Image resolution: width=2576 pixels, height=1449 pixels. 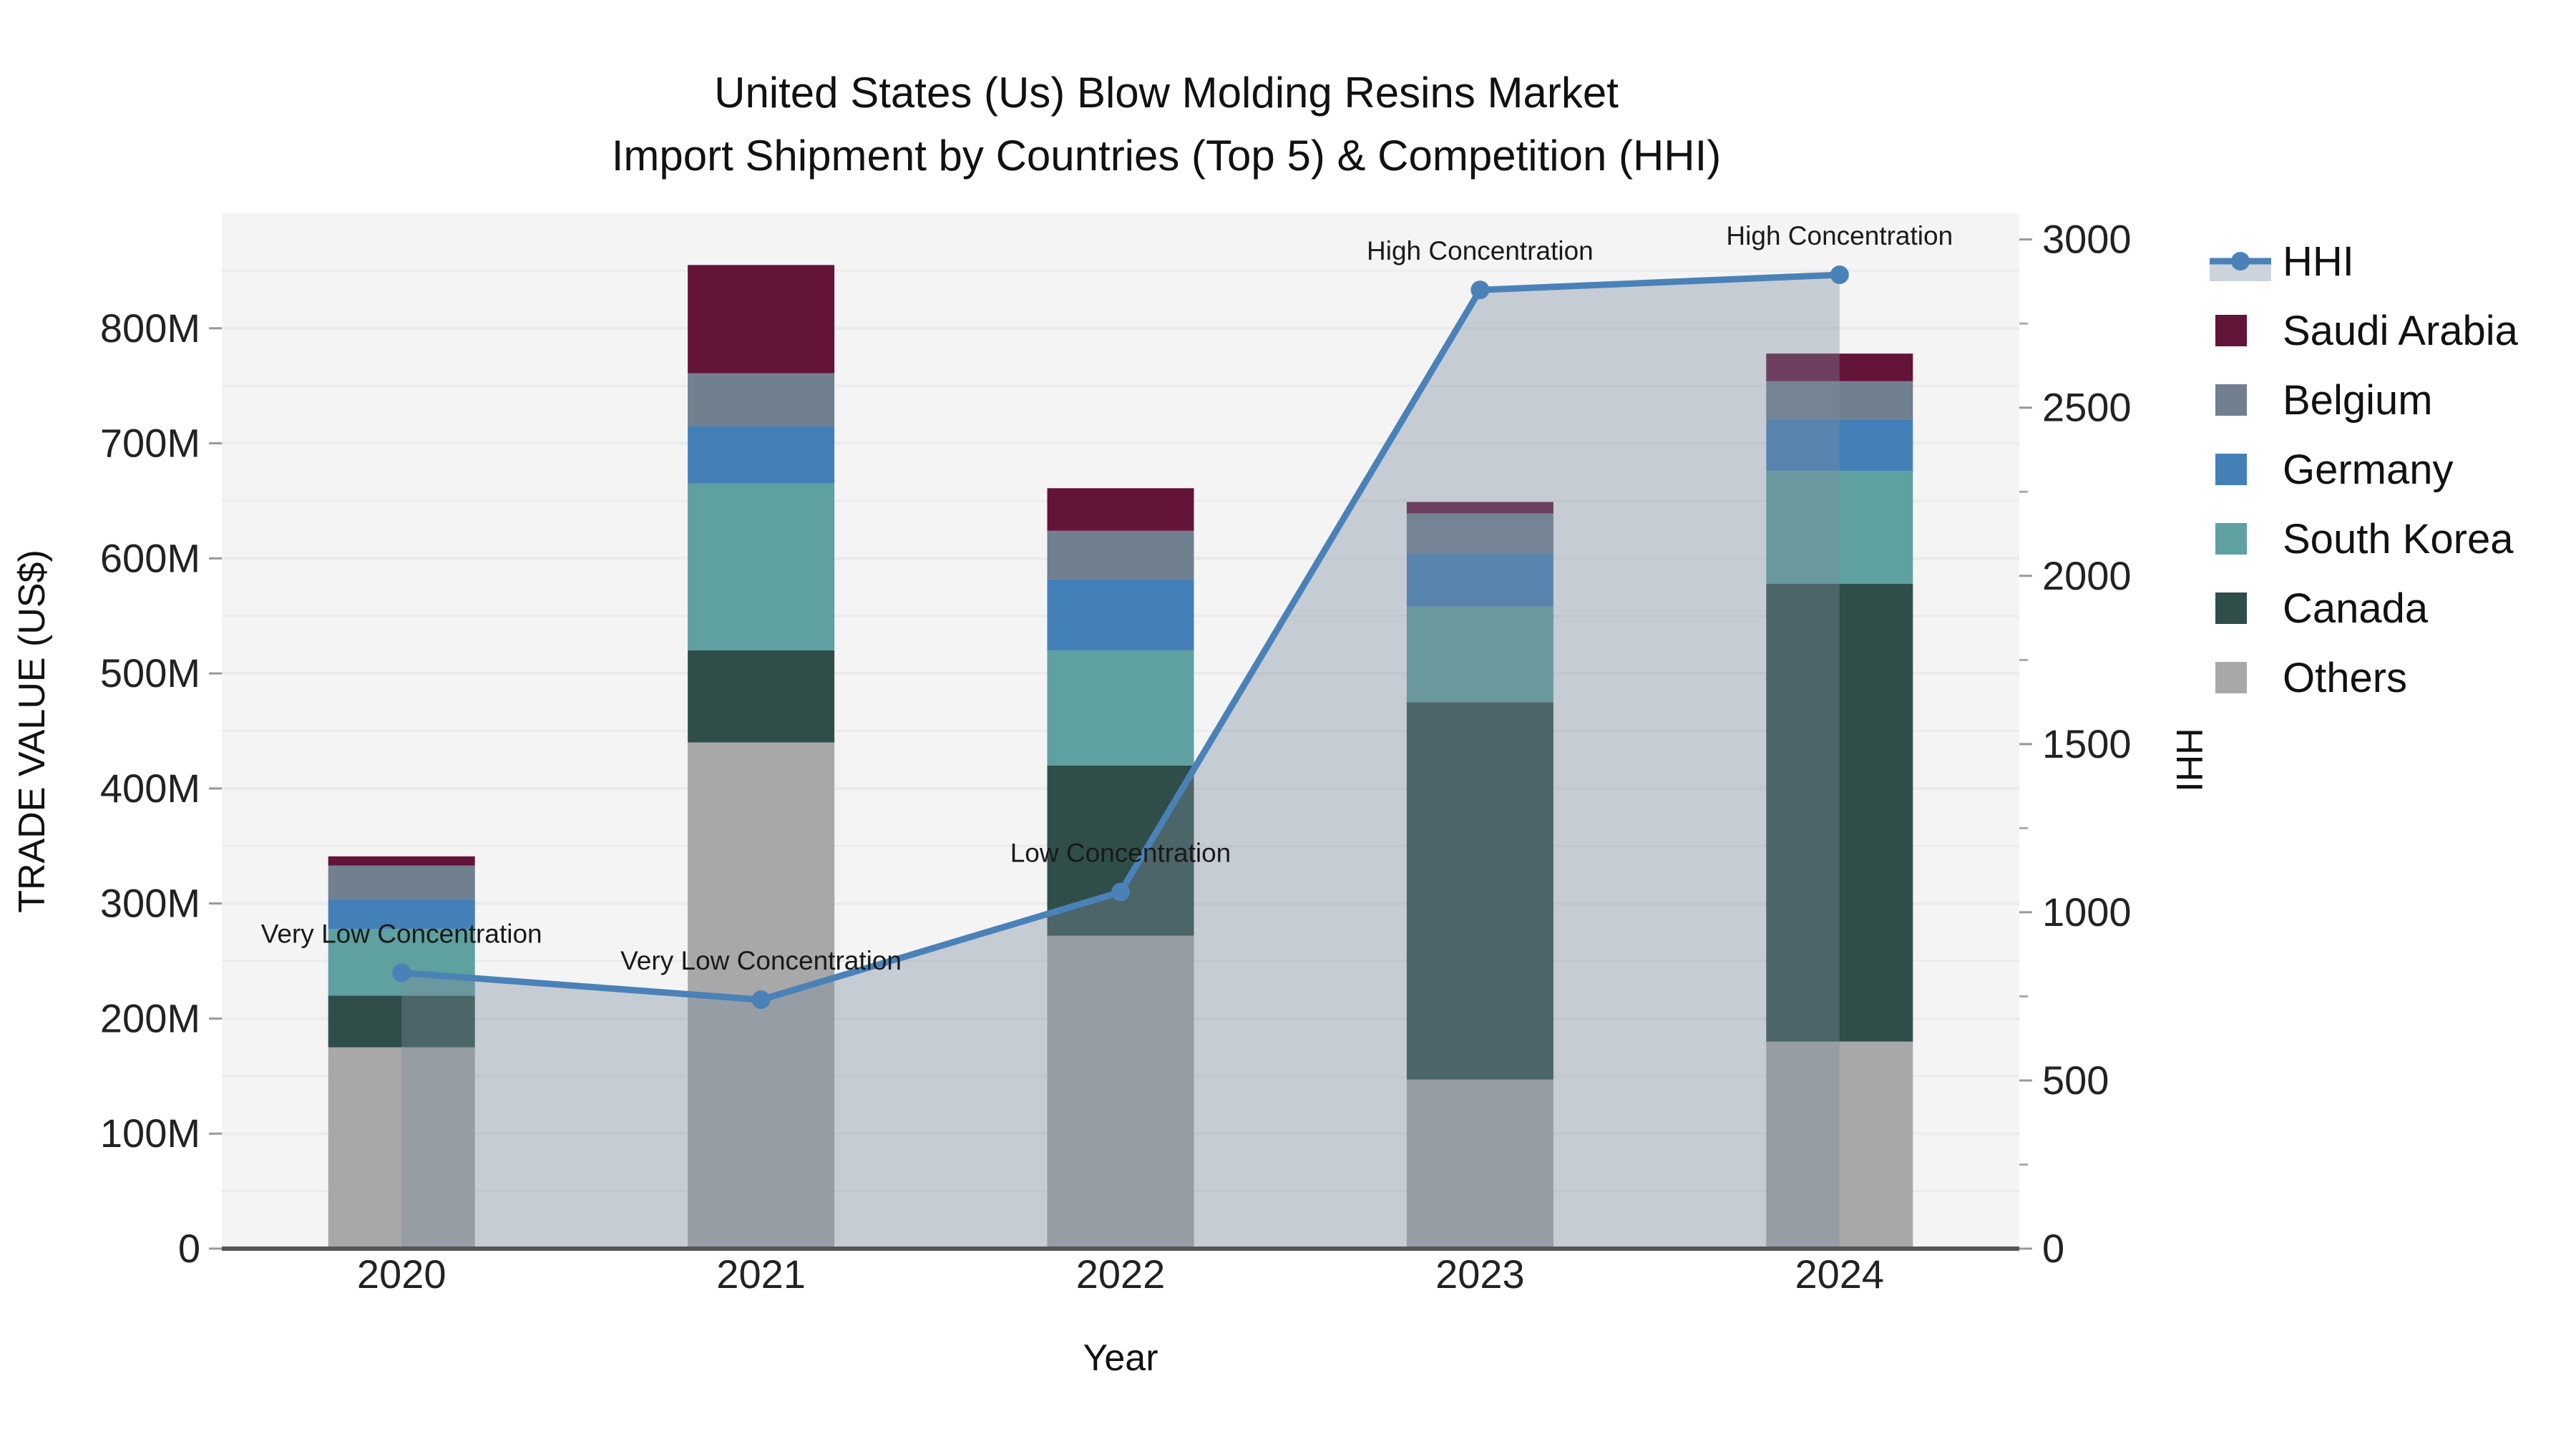 What do you see at coordinates (2087, 743) in the screenshot?
I see `right-tick-label: 1500` at bounding box center [2087, 743].